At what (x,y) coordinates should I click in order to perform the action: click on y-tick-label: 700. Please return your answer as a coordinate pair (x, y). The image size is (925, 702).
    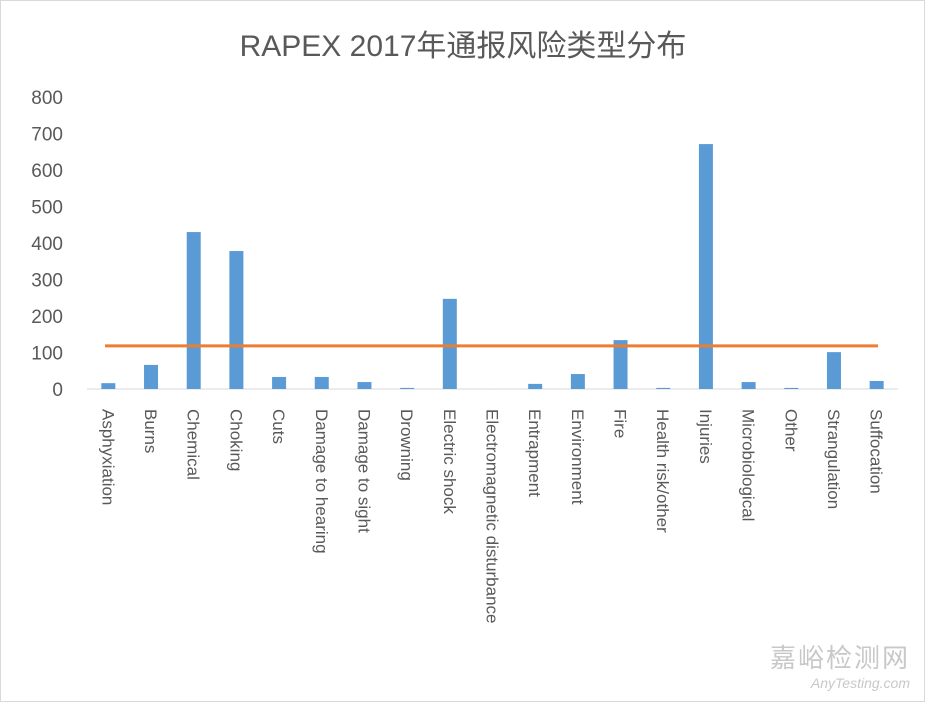
    Looking at the image, I should click on (47, 135).